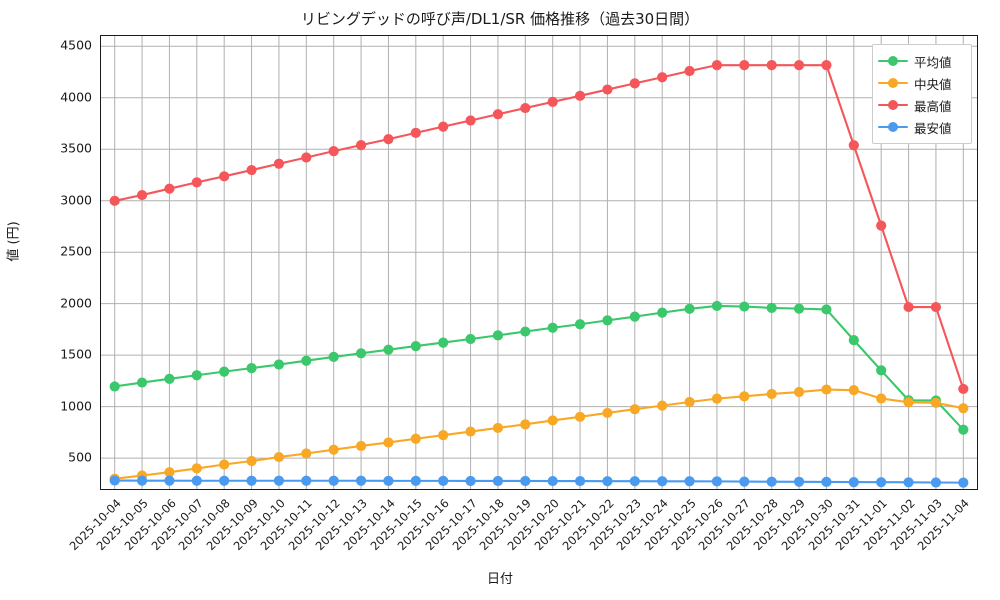 The height and width of the screenshot is (600, 1000). Describe the element at coordinates (933, 84) in the screenshot. I see `legend-label: 中央値` at that location.